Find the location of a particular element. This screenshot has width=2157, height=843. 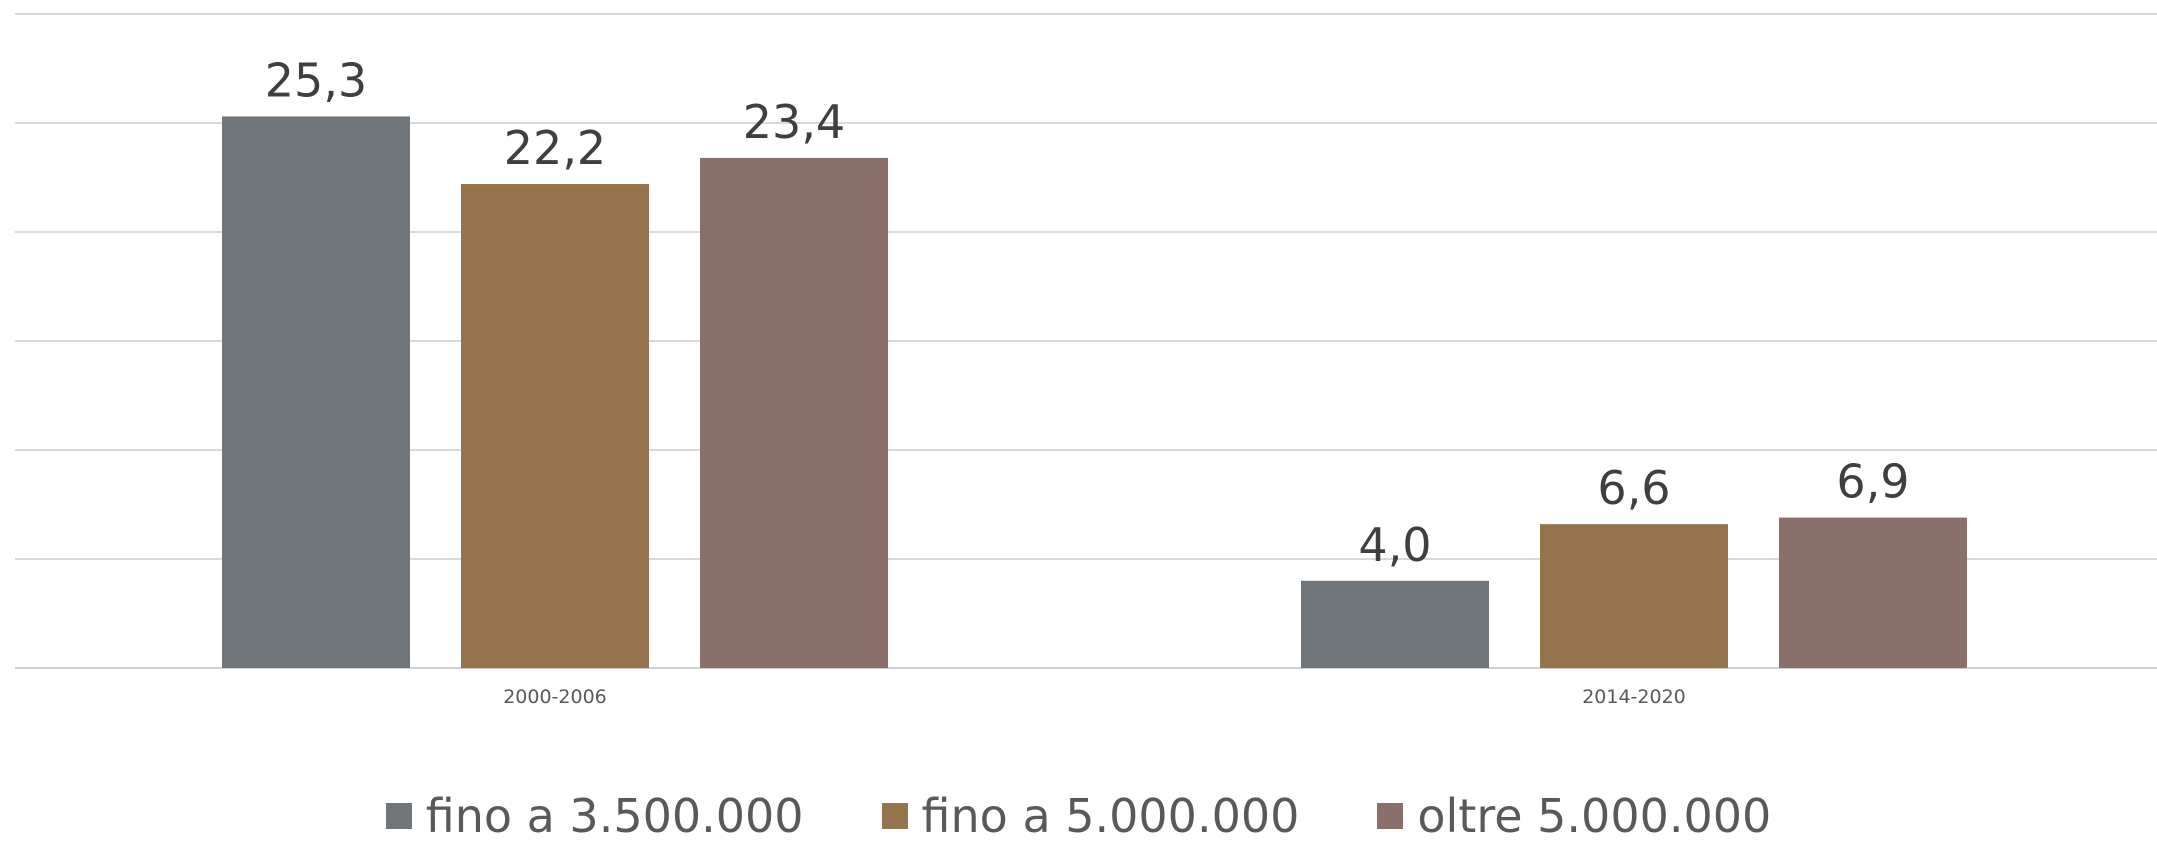

data-label-2-3: 6,9 is located at coordinates (1872, 482).